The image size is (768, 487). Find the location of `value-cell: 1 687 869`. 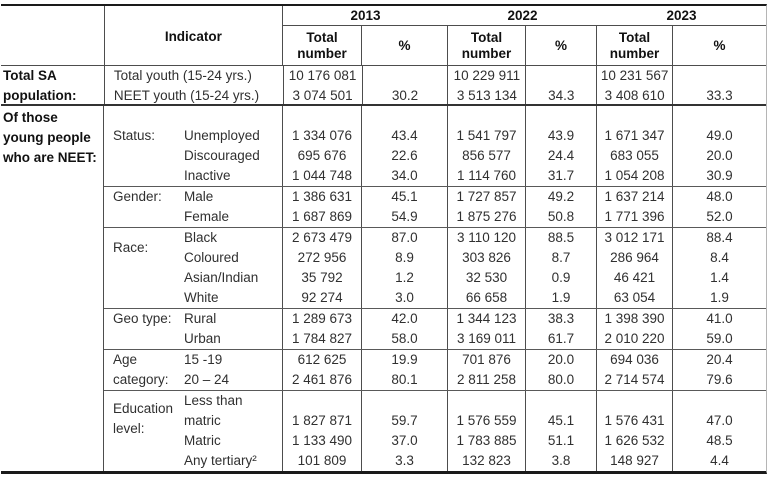

value-cell: 1 687 869 is located at coordinates (322, 216).